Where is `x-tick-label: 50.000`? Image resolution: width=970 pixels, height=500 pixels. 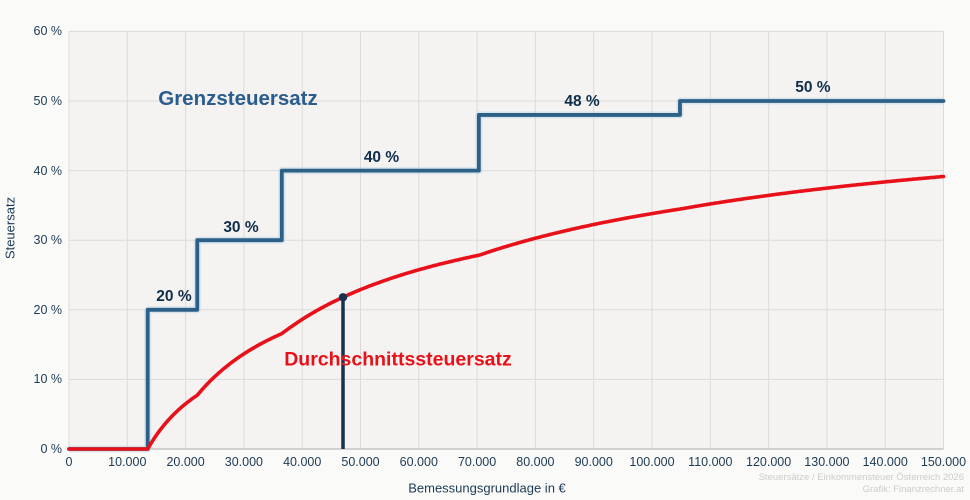 x-tick-label: 50.000 is located at coordinates (360, 462).